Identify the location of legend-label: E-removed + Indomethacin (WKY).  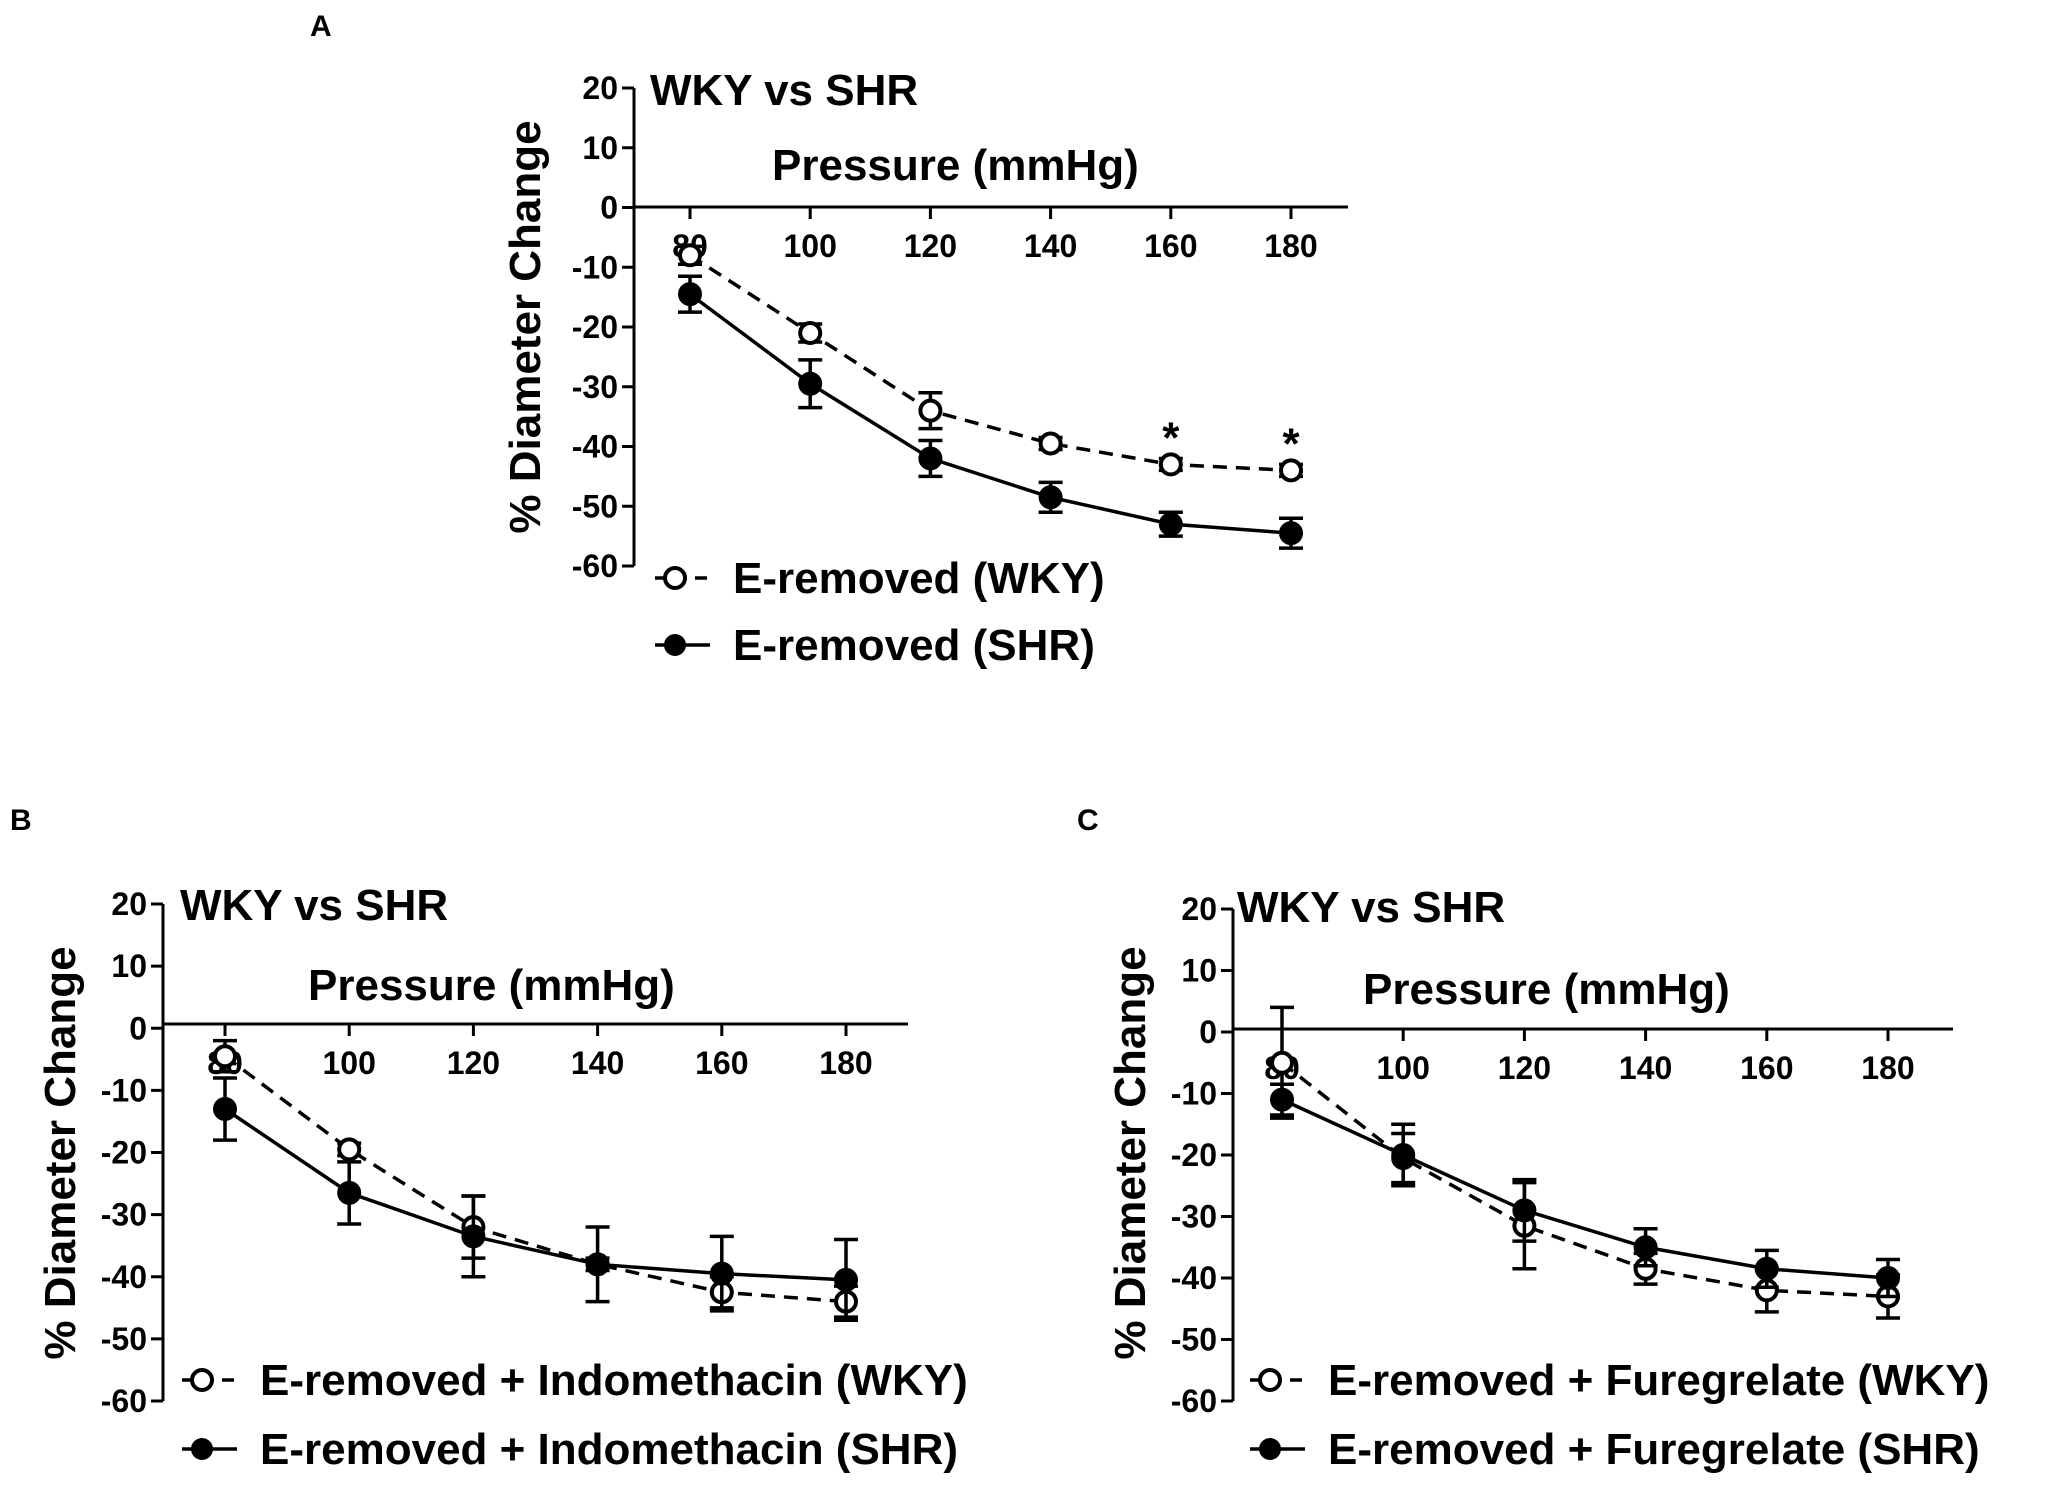
(614, 1380).